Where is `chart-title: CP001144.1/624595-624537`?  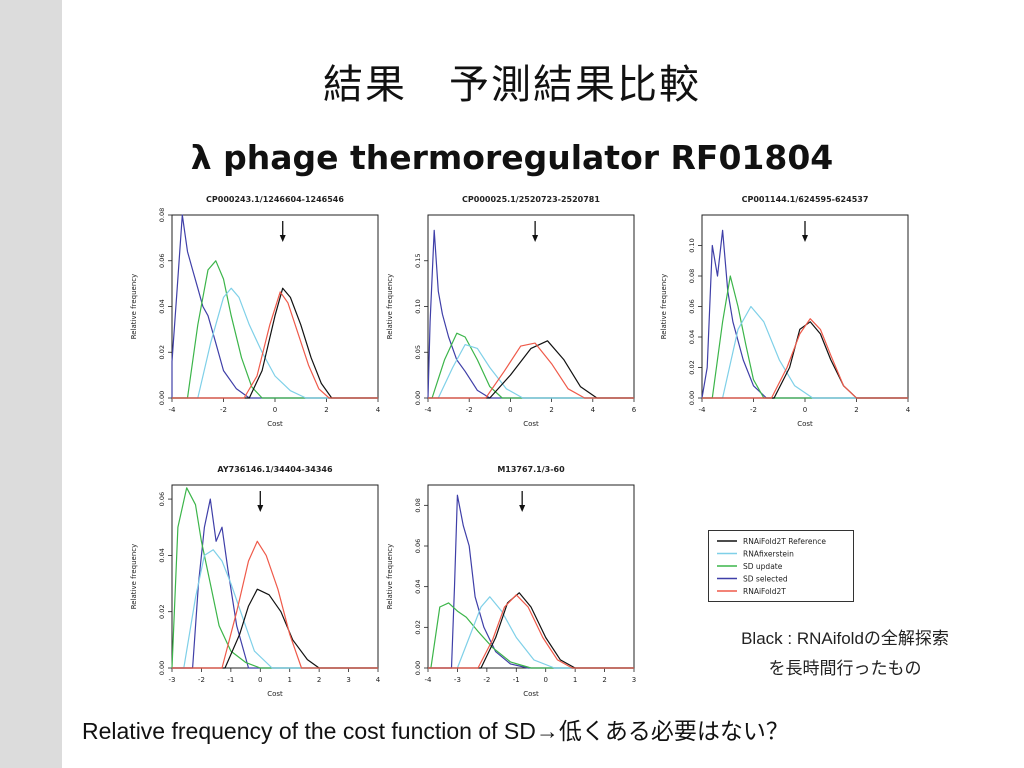 chart-title: CP001144.1/624595-624537 is located at coordinates (805, 199).